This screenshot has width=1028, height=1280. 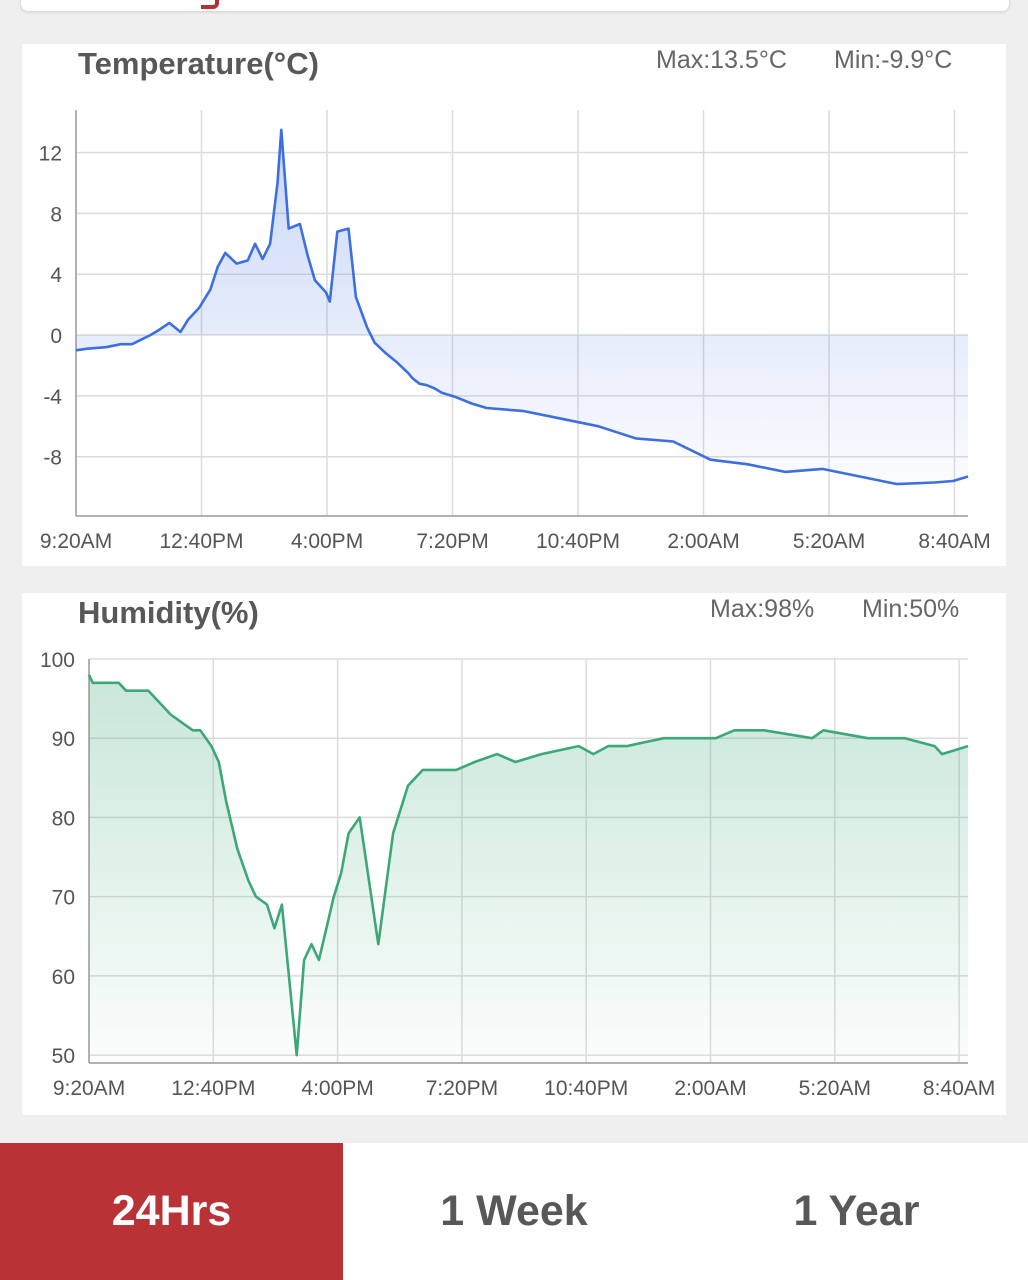 I want to click on humidity-y-tick-label: 100, so click(x=57, y=660).